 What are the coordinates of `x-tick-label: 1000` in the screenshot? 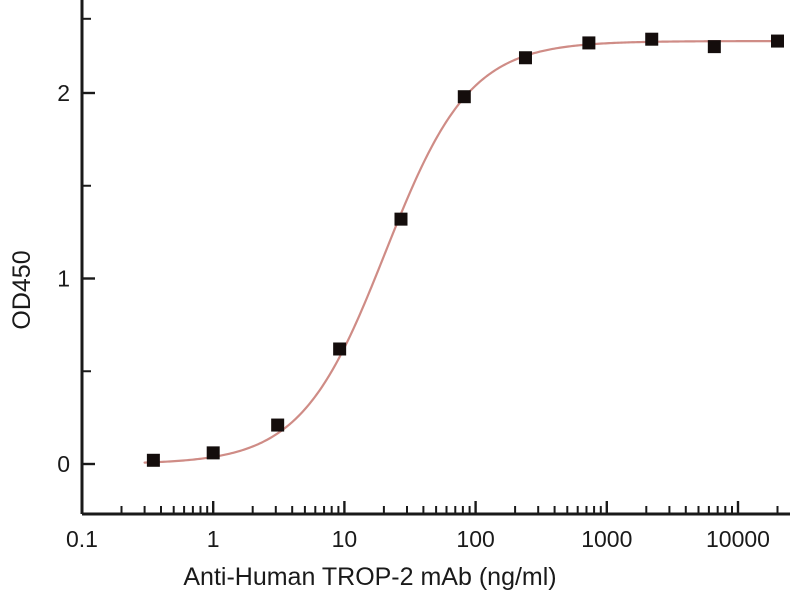 It's located at (606, 539).